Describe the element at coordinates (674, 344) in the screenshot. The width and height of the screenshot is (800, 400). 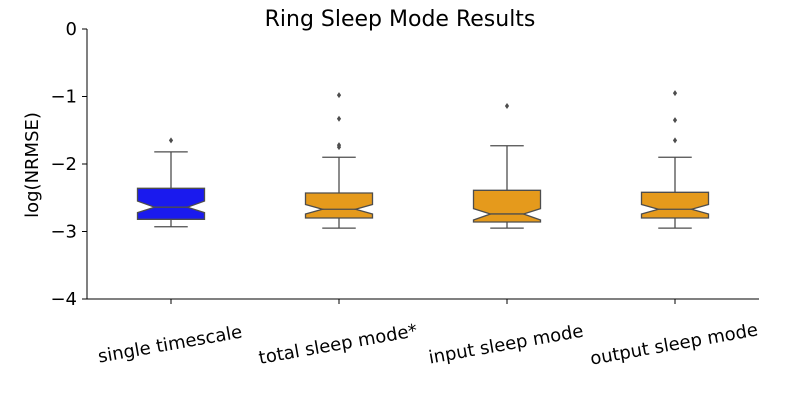
I see `x-tick-label: output sleep mode` at that location.